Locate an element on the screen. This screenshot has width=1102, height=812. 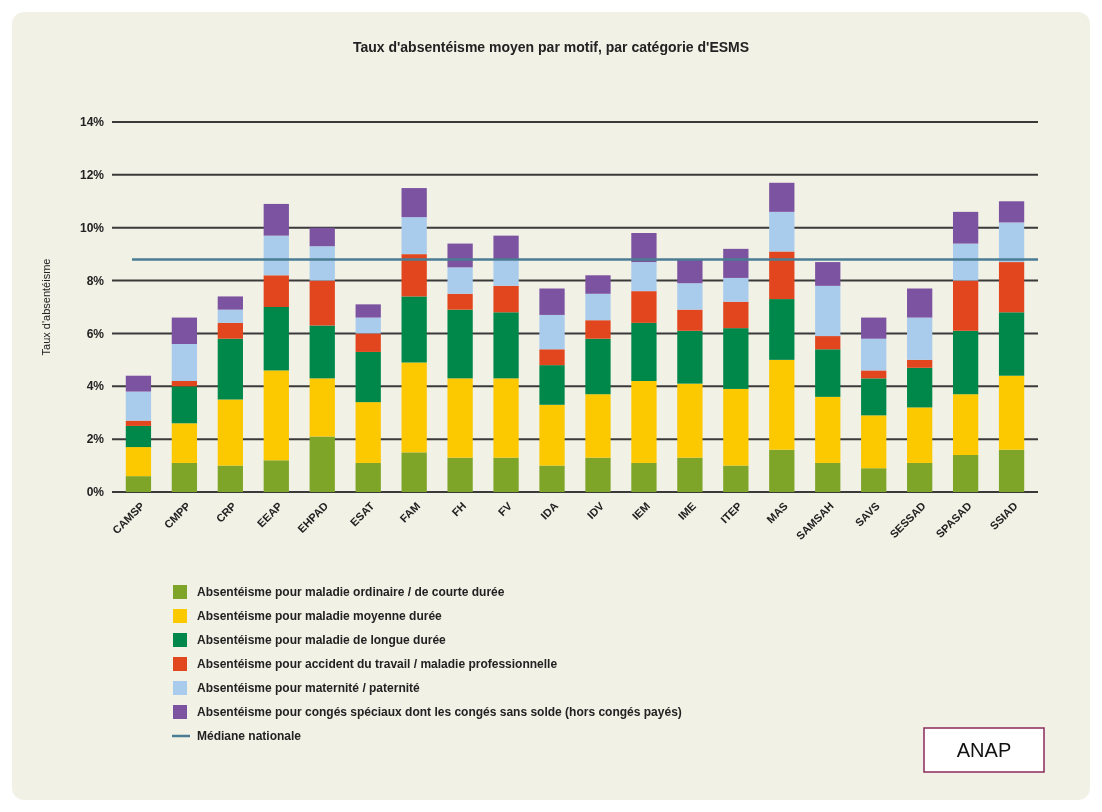
y-tick-label: 12% is located at coordinates (92, 175).